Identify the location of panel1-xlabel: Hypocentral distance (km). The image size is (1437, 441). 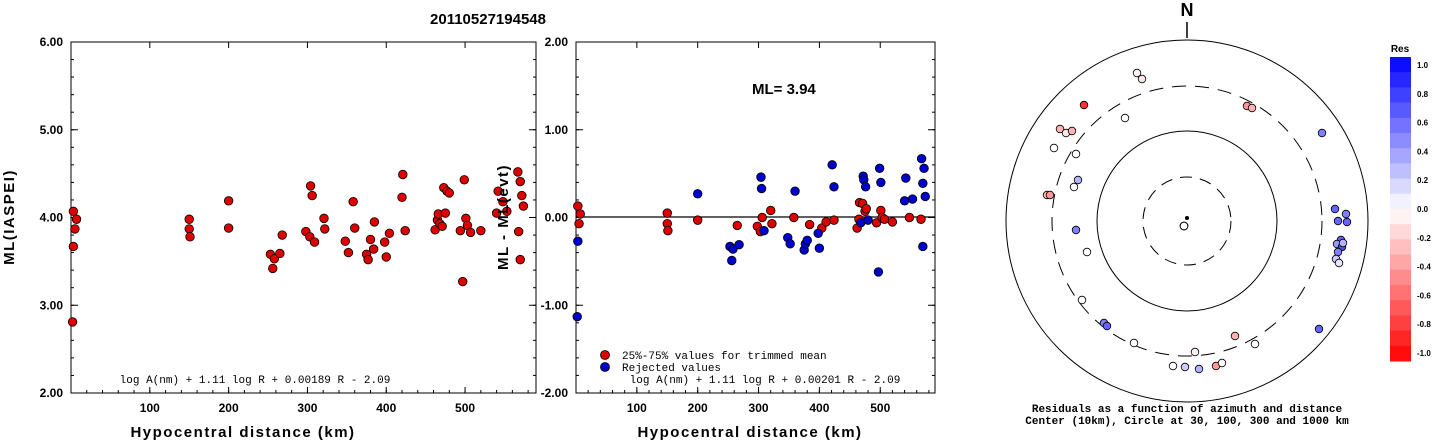
(242, 432).